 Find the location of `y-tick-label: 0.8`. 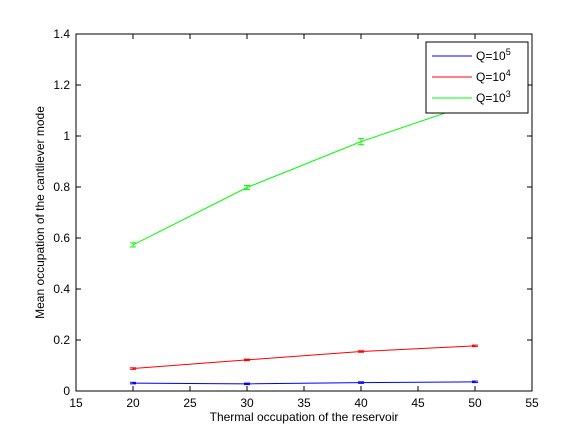

y-tick-label: 0.8 is located at coordinates (61, 187).